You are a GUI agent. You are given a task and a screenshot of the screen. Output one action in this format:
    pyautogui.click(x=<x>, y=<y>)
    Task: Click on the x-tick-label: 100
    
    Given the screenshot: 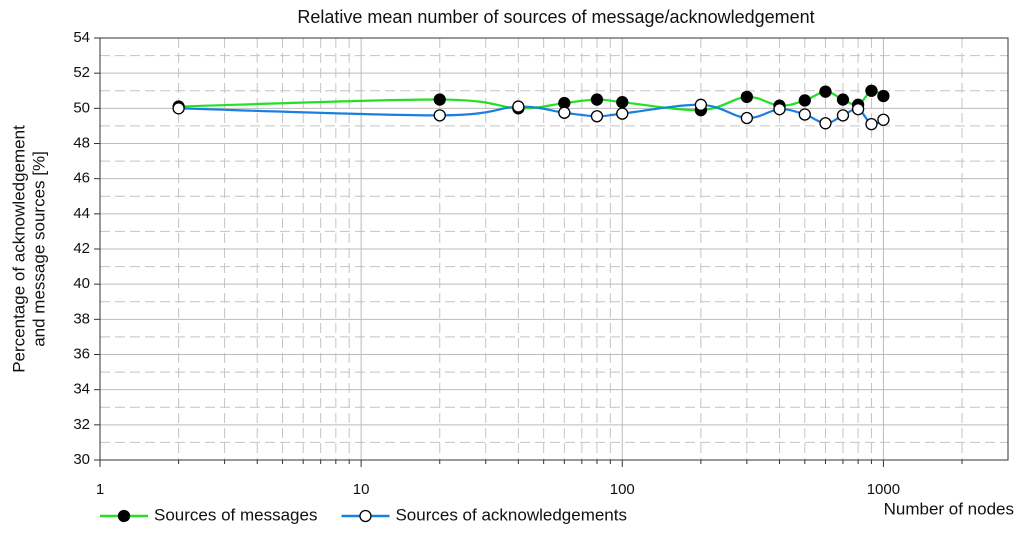 What is the action you would take?
    pyautogui.click(x=622, y=489)
    